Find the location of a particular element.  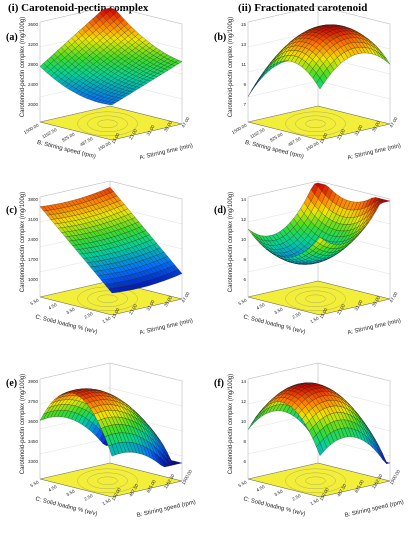

z-tick-label: 12 is located at coordinates (244, 219).